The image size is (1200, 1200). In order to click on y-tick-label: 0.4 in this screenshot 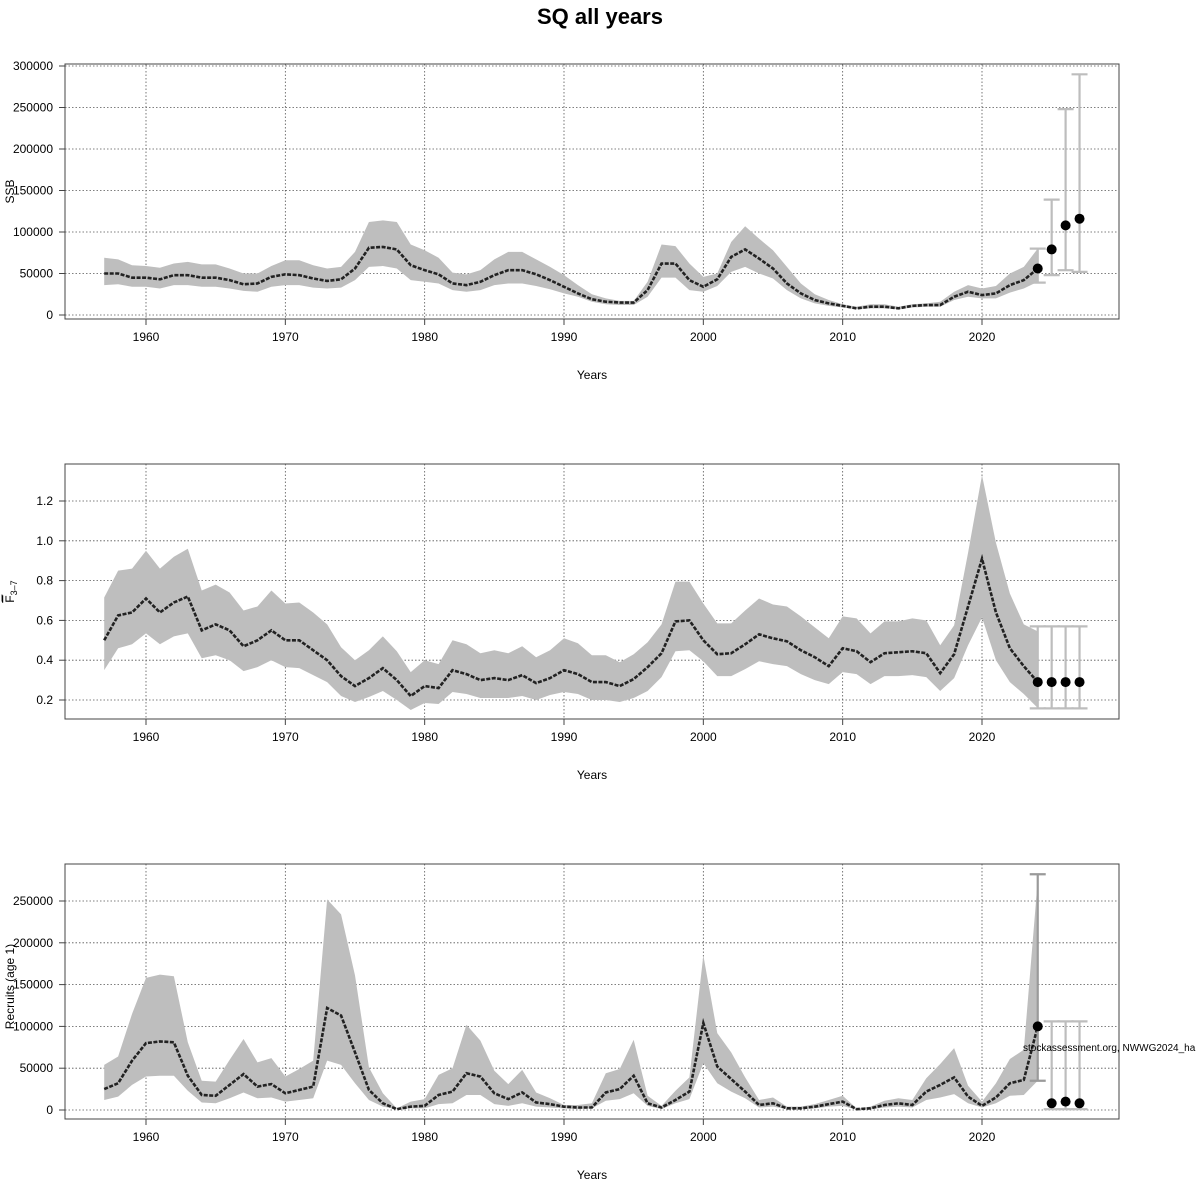, I will do `click(44, 660)`.